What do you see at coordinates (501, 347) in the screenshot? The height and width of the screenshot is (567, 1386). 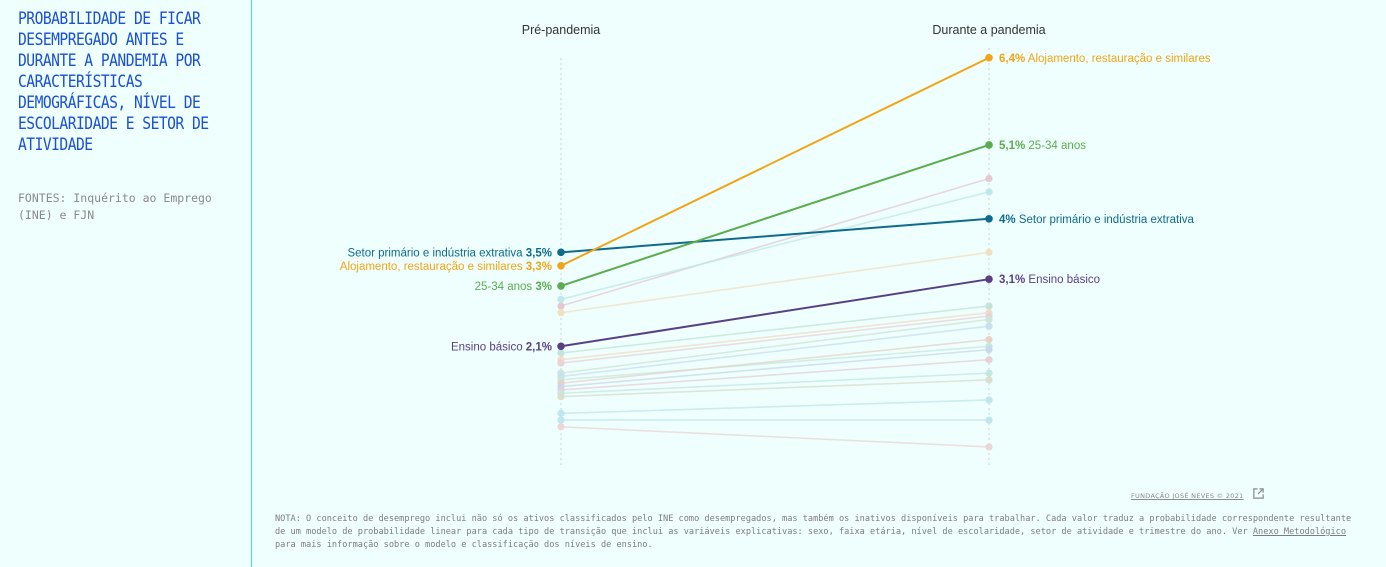 I see `label-pre-ensino-basico: Ensino básico 2,1%` at bounding box center [501, 347].